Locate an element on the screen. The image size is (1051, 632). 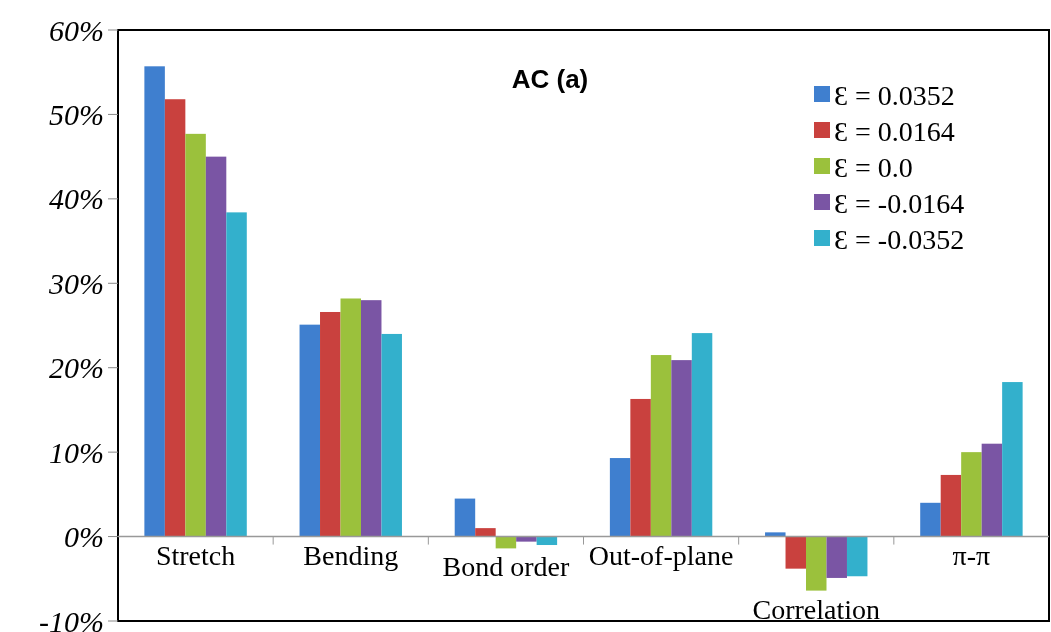
x-tick-label: Bond order is located at coordinates (506, 567).